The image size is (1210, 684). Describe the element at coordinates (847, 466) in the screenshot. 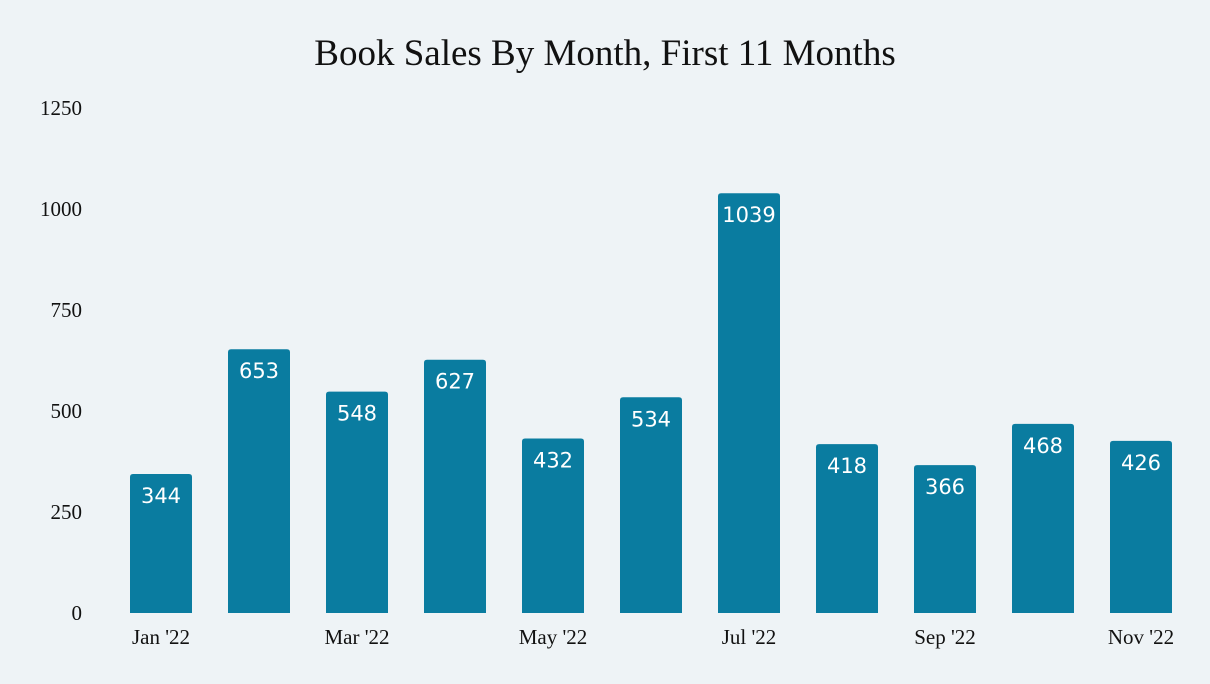

I see `bar-value-label: 418` at that location.